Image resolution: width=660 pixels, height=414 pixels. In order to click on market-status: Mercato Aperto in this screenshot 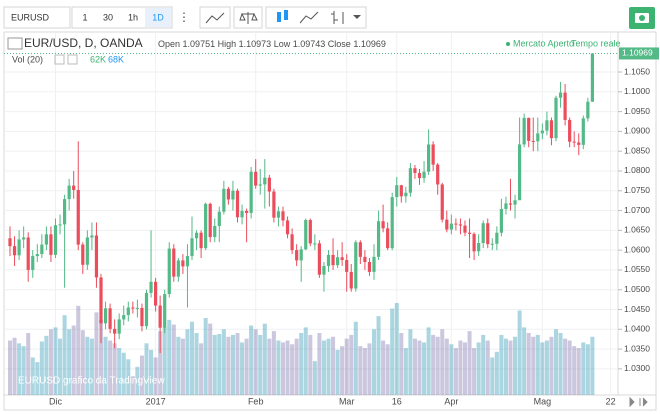, I will do `click(543, 43)`.